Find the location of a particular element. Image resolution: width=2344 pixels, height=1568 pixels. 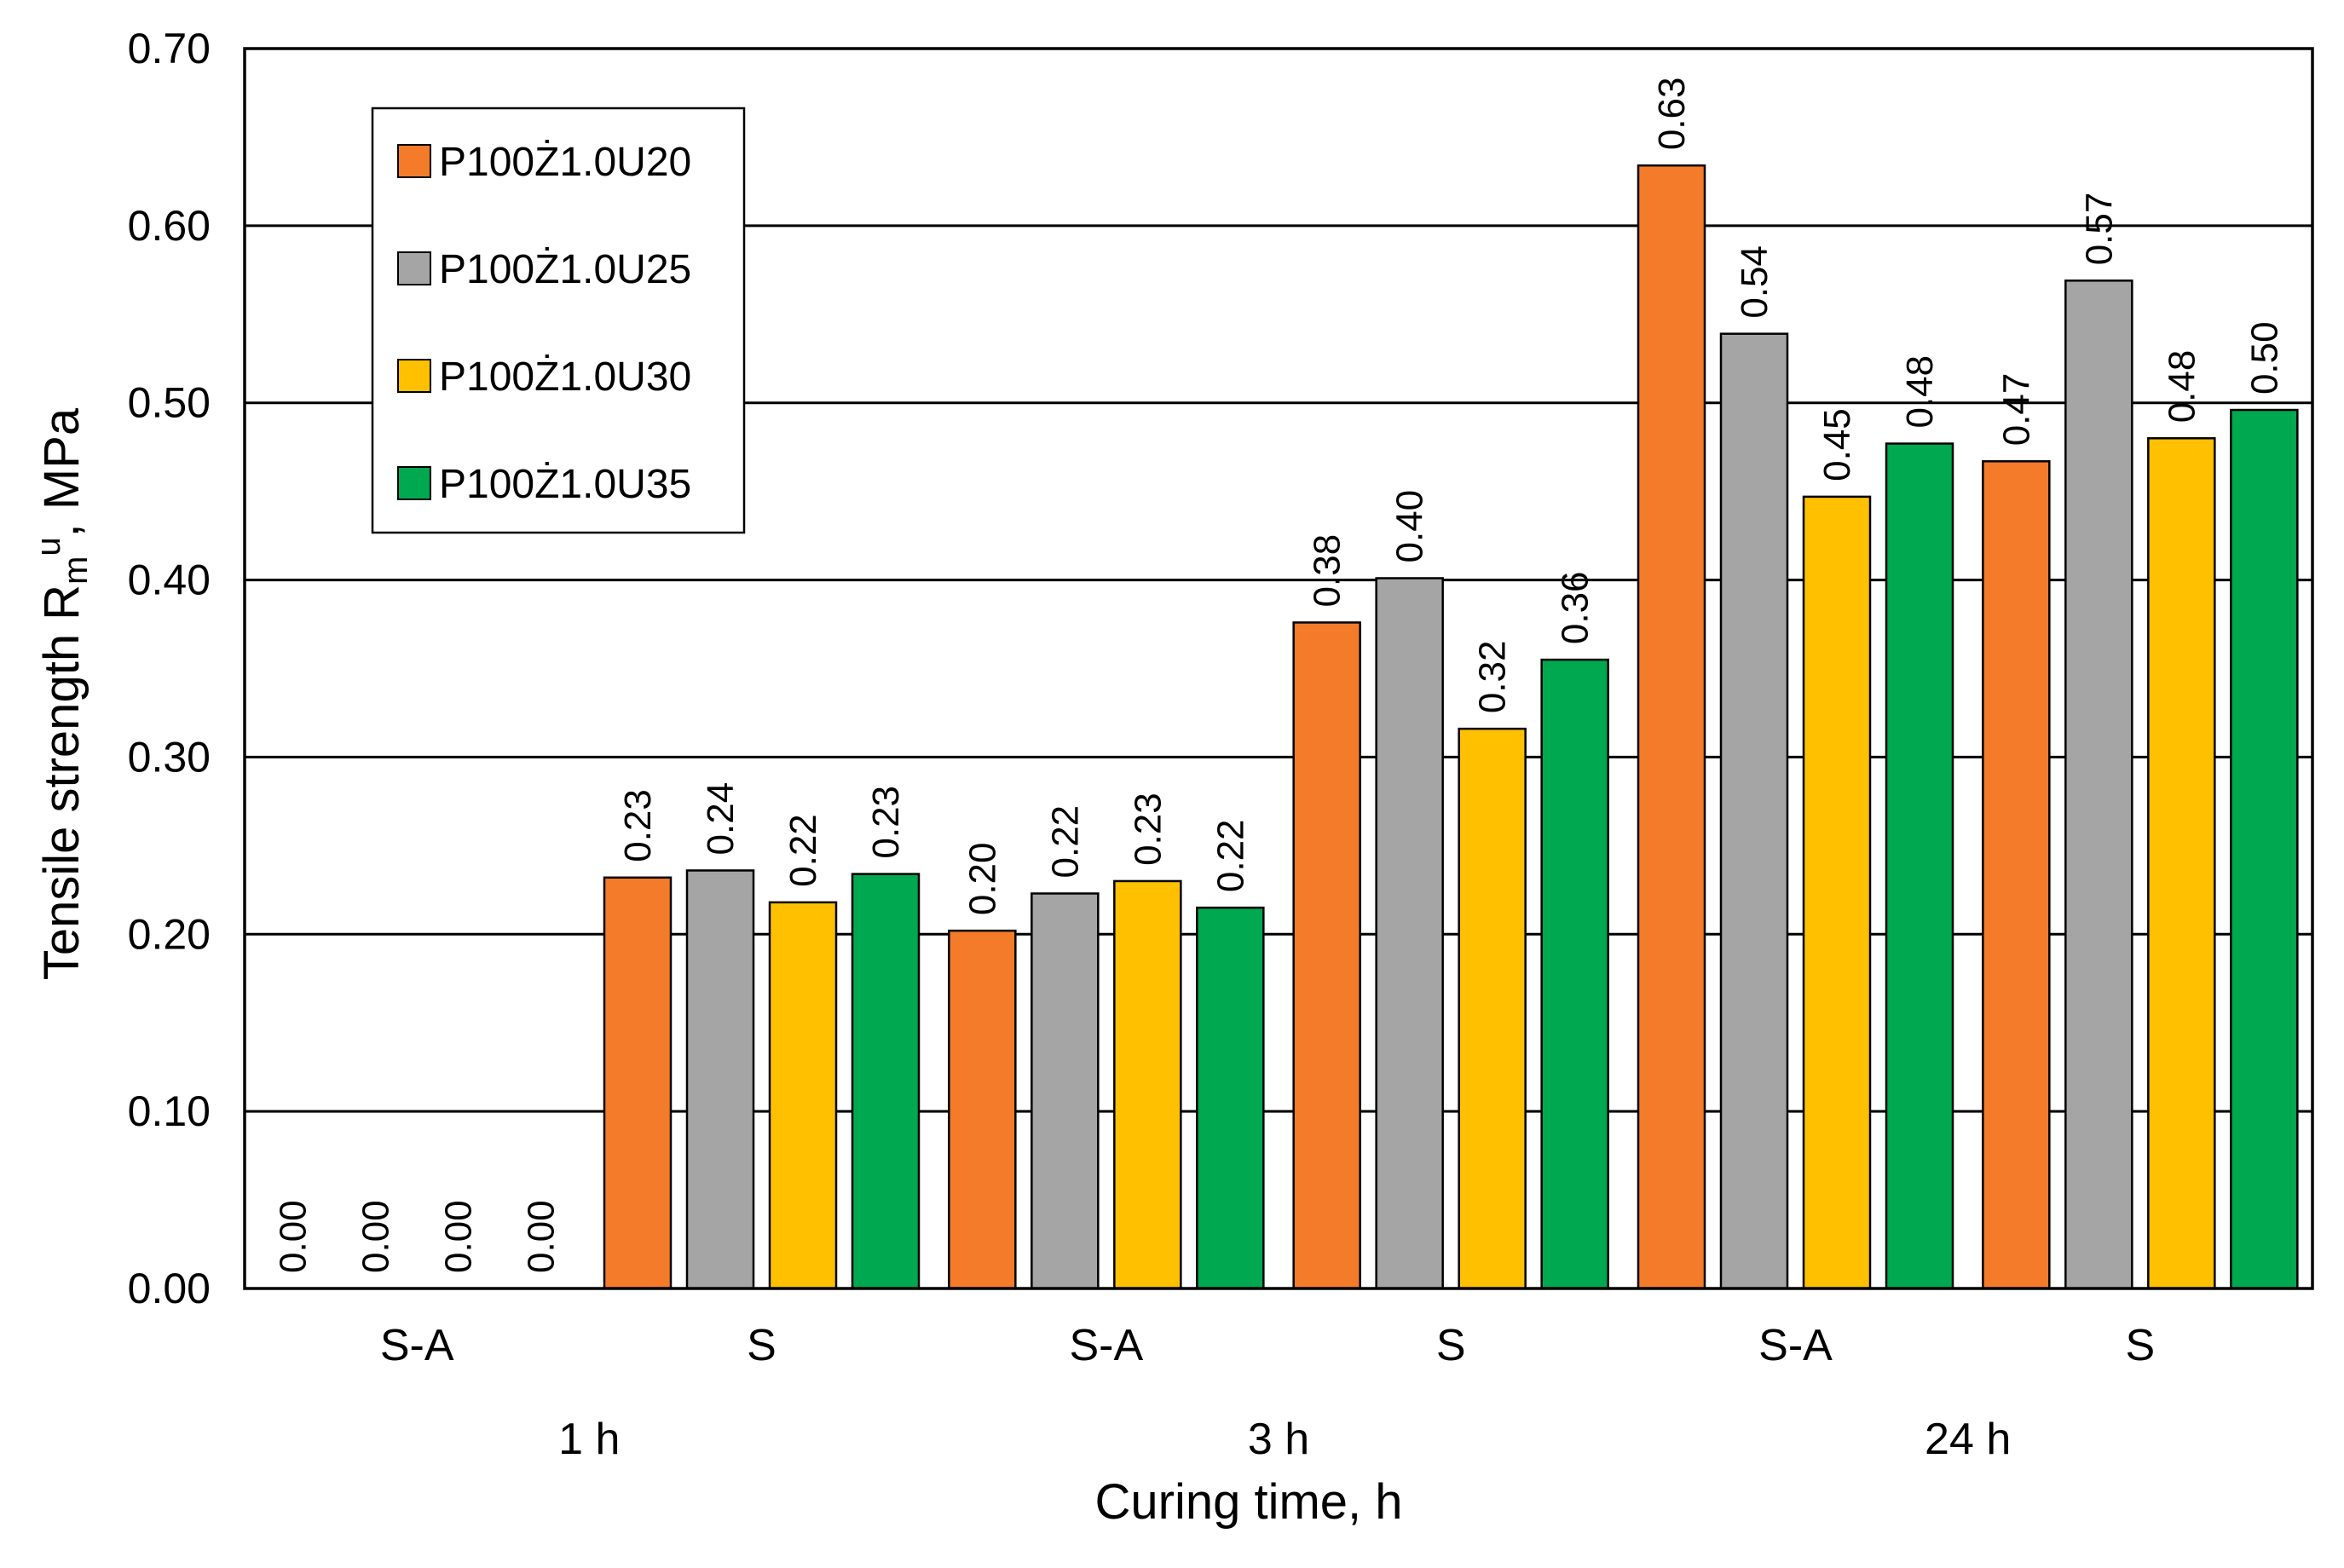

data-label: 0.32 is located at coordinates (1493, 677).